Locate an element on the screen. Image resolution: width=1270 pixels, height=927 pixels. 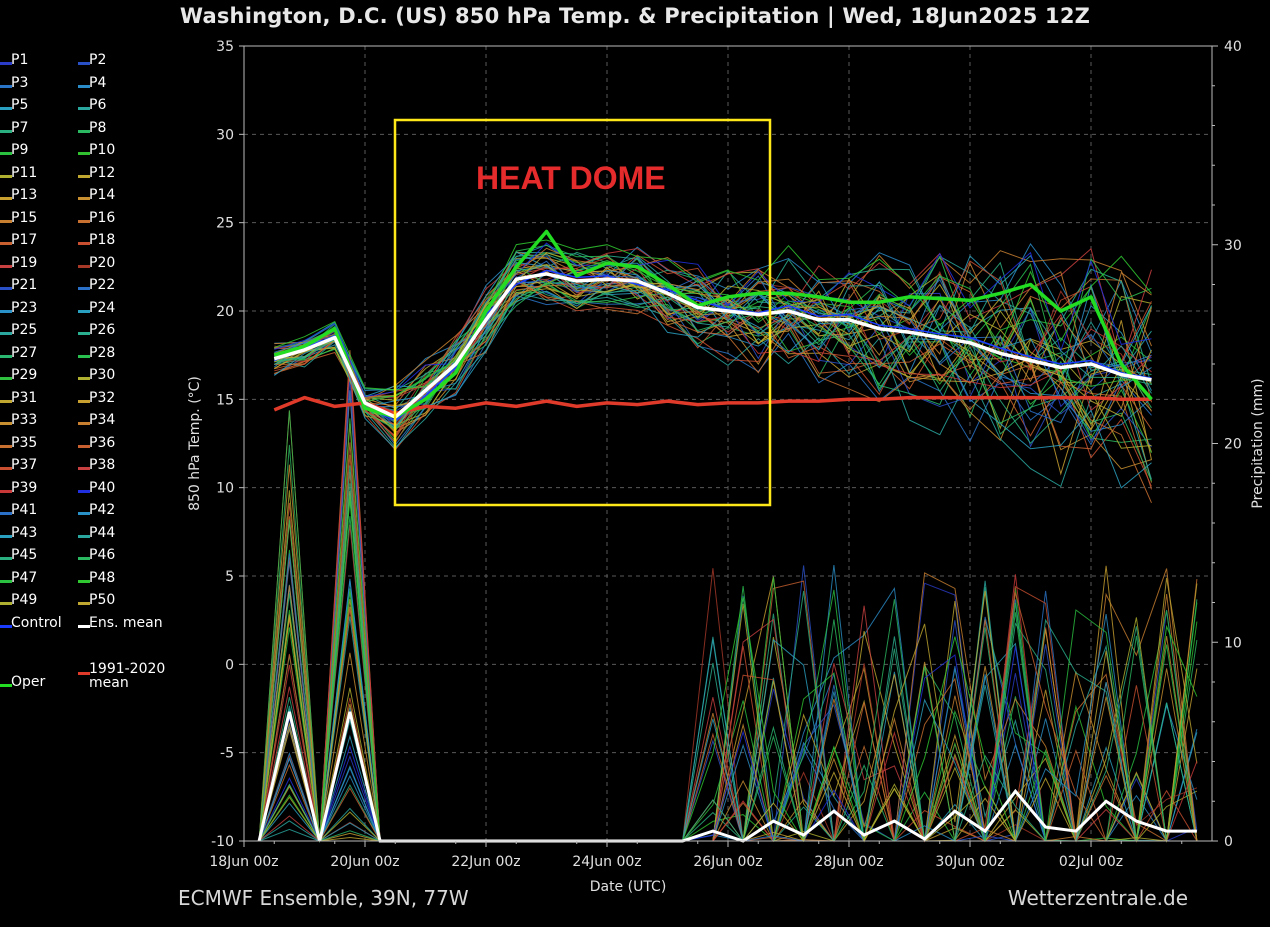
footer-site: Wetterzentrale.de is located at coordinates (1097, 898).